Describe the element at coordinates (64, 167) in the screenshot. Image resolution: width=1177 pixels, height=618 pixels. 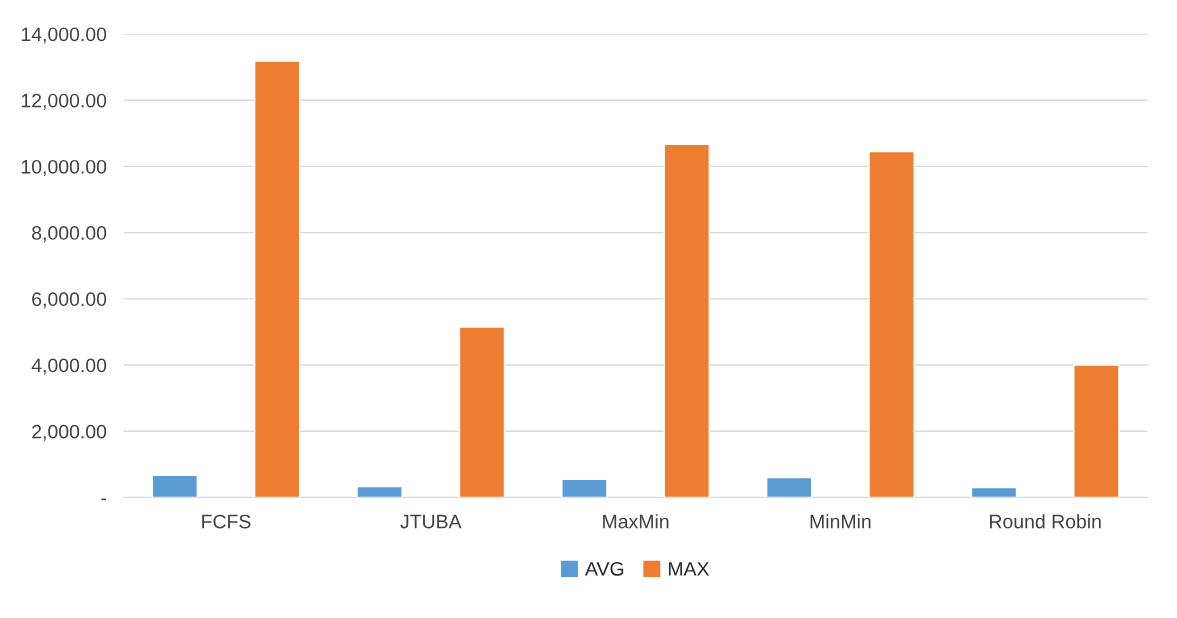
I see `y-tick-label: 10,000.00` at that location.